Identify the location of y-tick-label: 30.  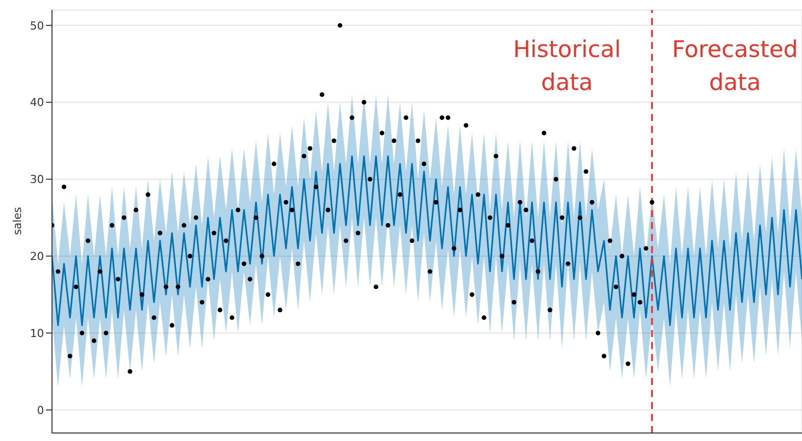
(37, 179).